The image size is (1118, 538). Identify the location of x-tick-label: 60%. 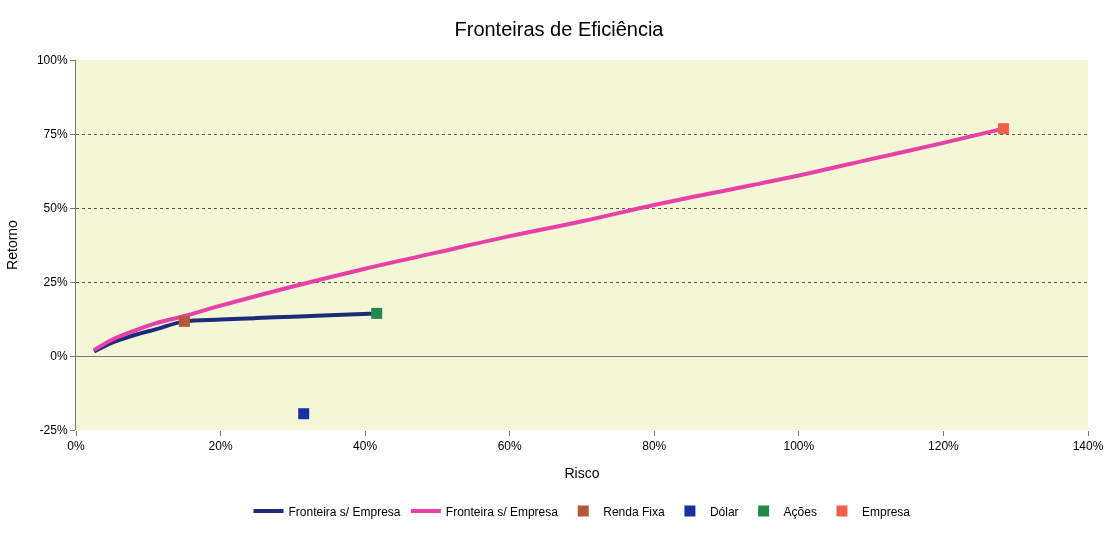
(510, 446).